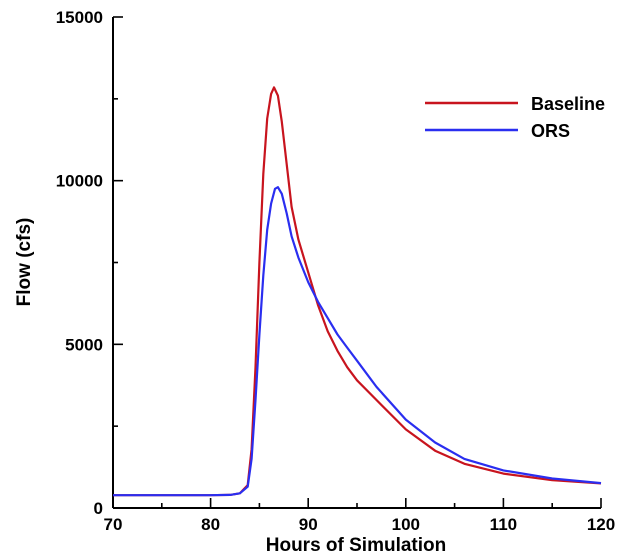 Image resolution: width=626 pixels, height=557 pixels. What do you see at coordinates (308, 524) in the screenshot?
I see `x-tick-label: 90` at bounding box center [308, 524].